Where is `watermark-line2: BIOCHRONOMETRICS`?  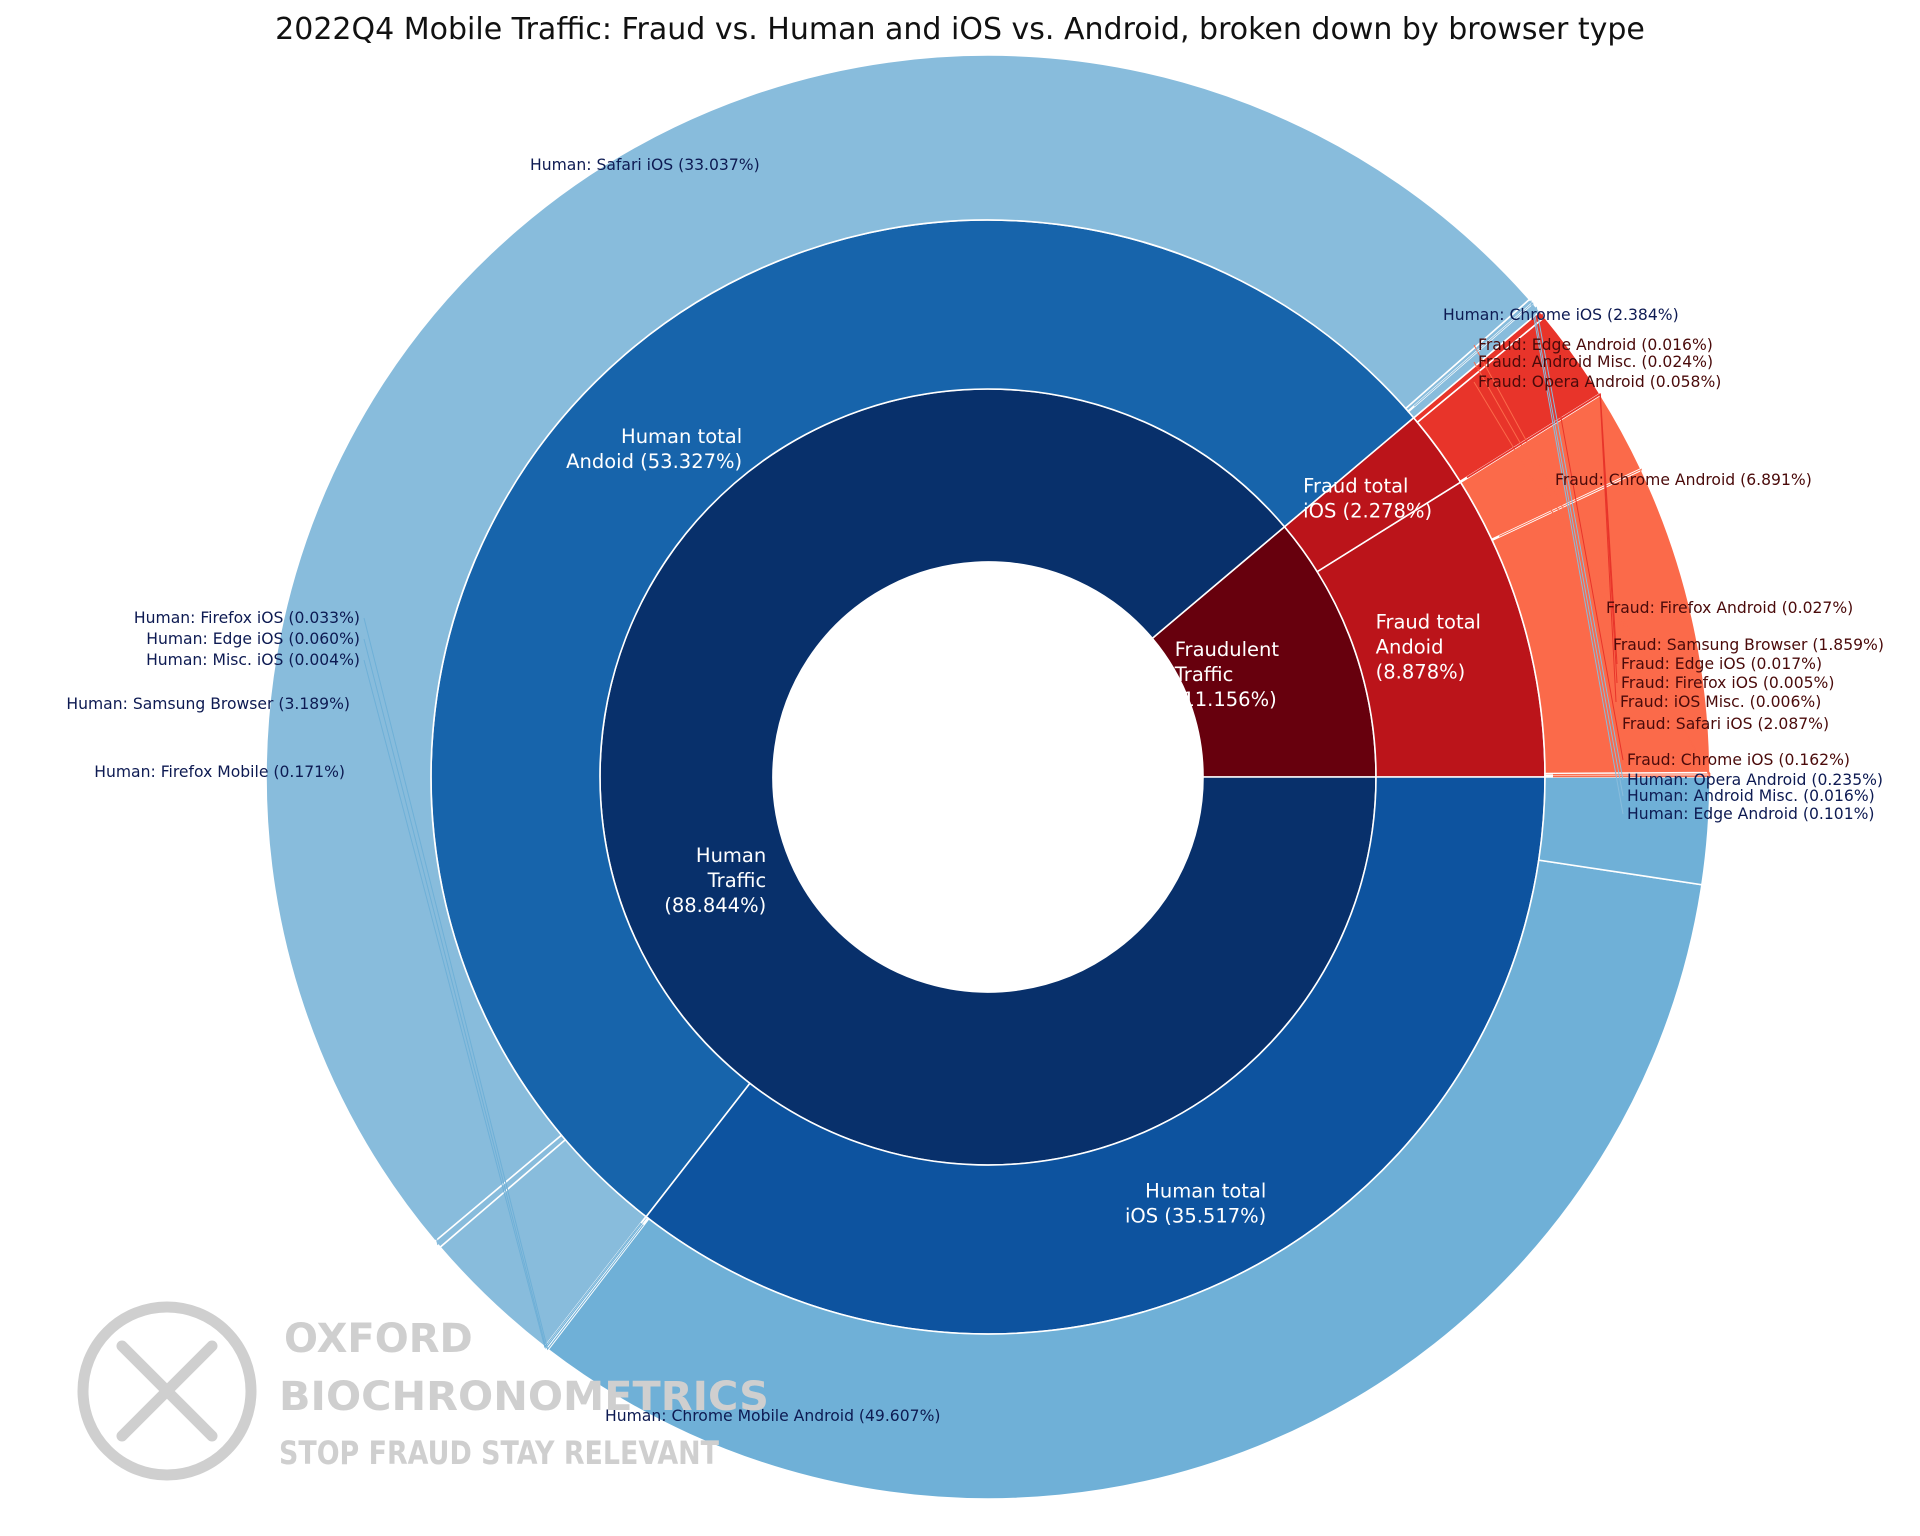 watermark-line2: BIOCHRONOMETRICS is located at coordinates (524, 1397).